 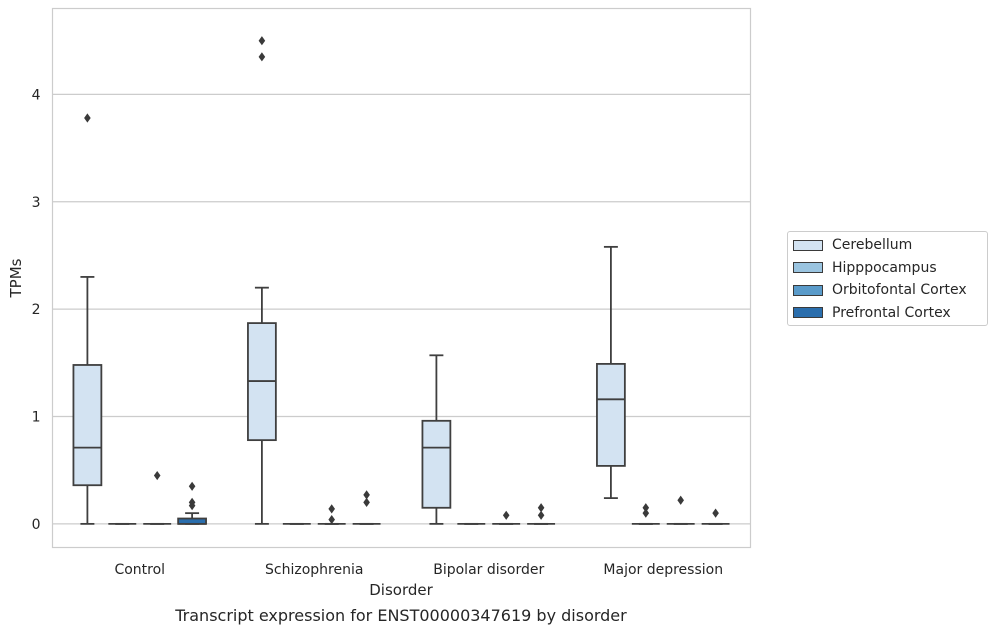 I want to click on y-tick-label: 0, so click(x=36, y=525).